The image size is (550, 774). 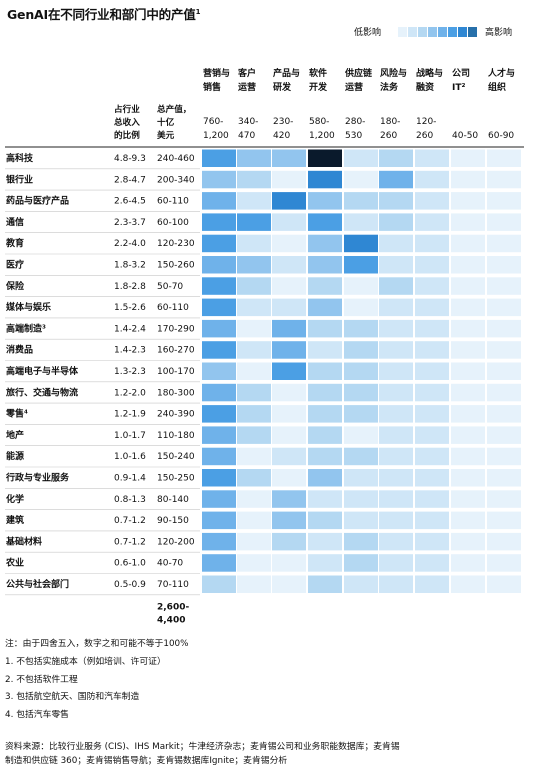 I want to click on industry-value: 240-460, so click(x=176, y=159).